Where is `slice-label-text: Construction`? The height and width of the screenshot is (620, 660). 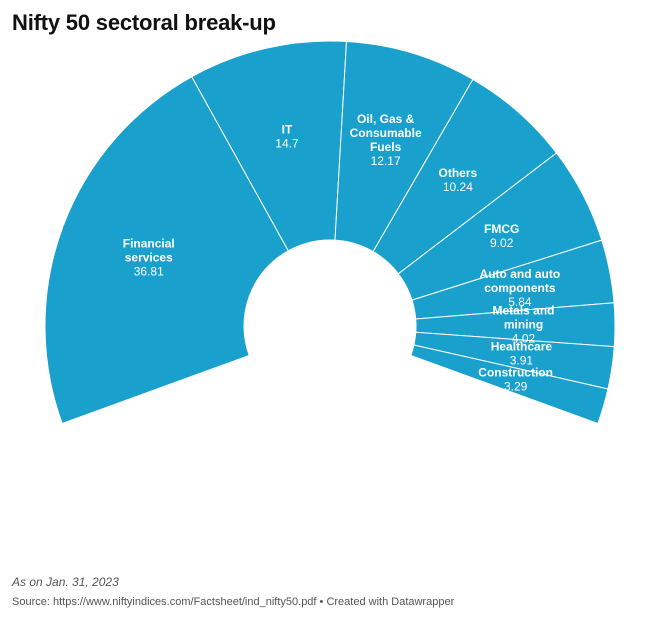 slice-label-text: Construction is located at coordinates (515, 373).